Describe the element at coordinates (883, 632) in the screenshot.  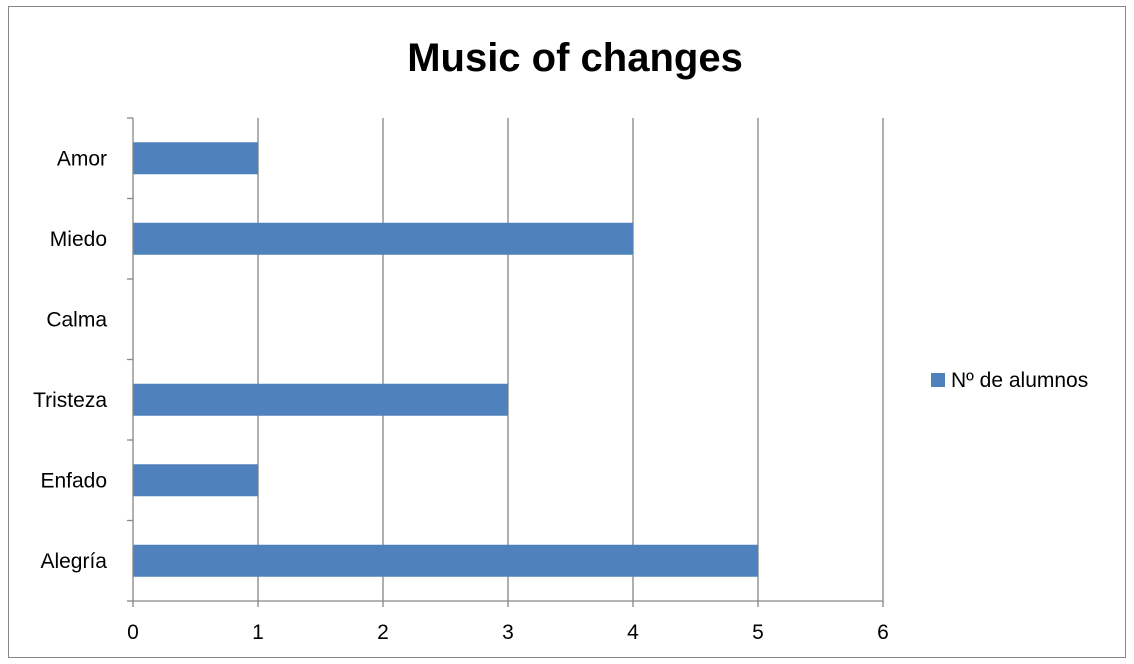
I see `x-tick-label-6: 6` at that location.